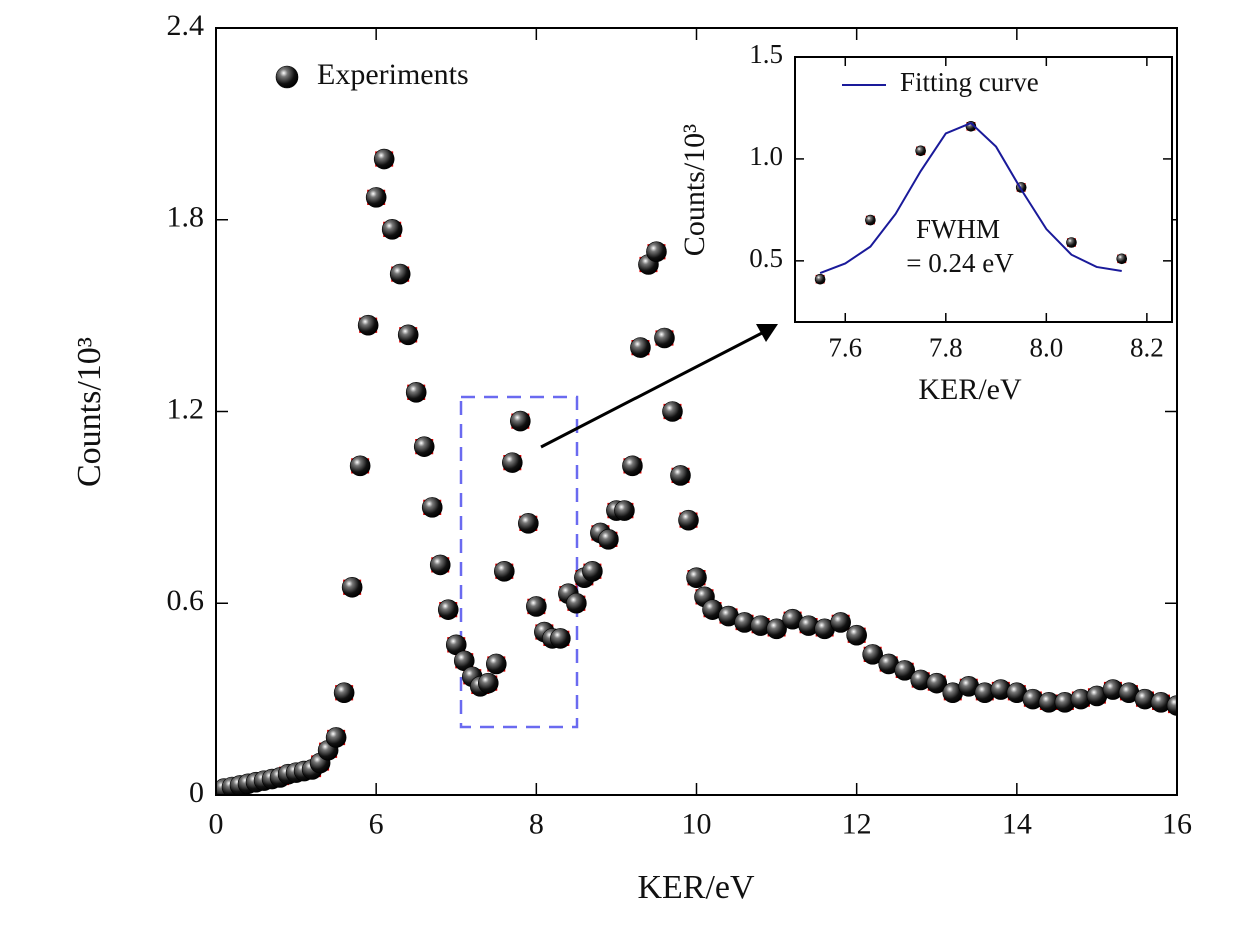 The width and height of the screenshot is (1260, 929). Describe the element at coordinates (697, 823) in the screenshot. I see `x-tick-label: 10` at that location.